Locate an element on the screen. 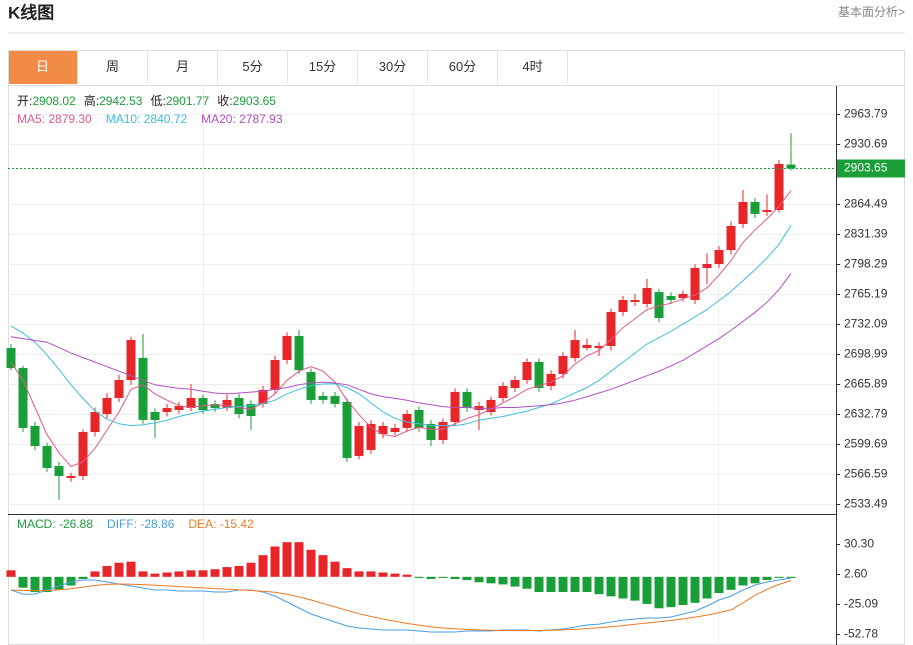  y-tick-label: -25.09 is located at coordinates (861, 604).